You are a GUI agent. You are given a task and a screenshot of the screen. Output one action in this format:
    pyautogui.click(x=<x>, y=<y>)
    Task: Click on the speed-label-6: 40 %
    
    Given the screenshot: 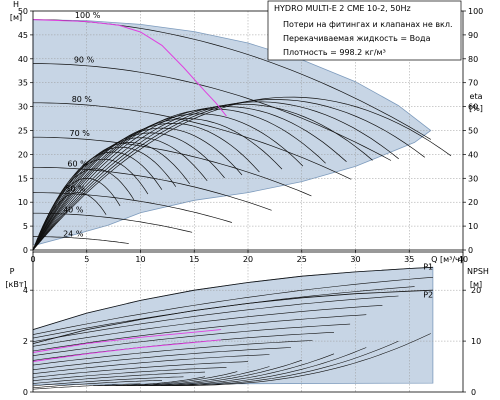 What is the action you would take?
    pyautogui.click(x=73, y=210)
    